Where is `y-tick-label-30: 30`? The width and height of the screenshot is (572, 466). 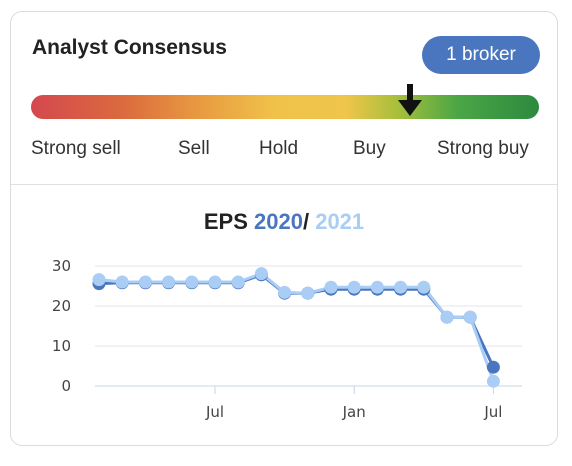
y-tick-label-30: 30 is located at coordinates (61, 266).